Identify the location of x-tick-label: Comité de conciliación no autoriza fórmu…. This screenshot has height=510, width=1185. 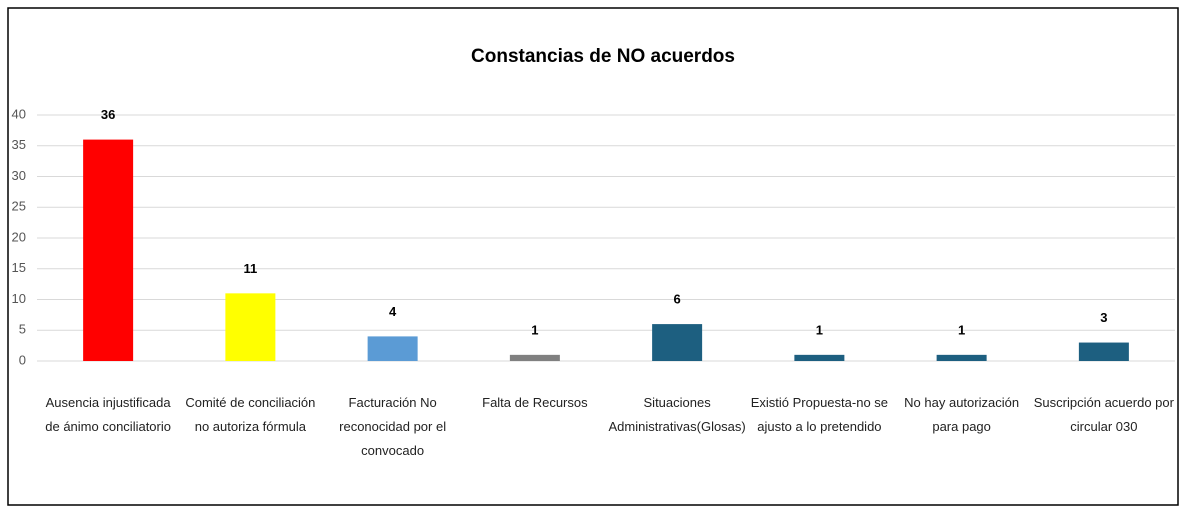
(250, 414).